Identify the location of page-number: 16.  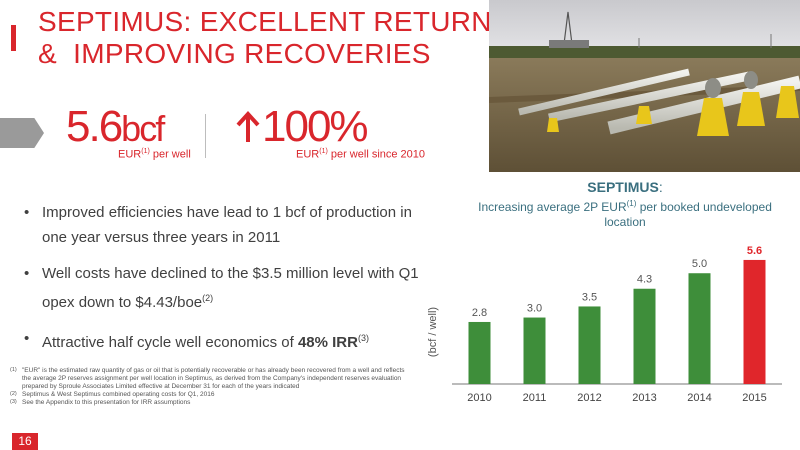
(25, 441).